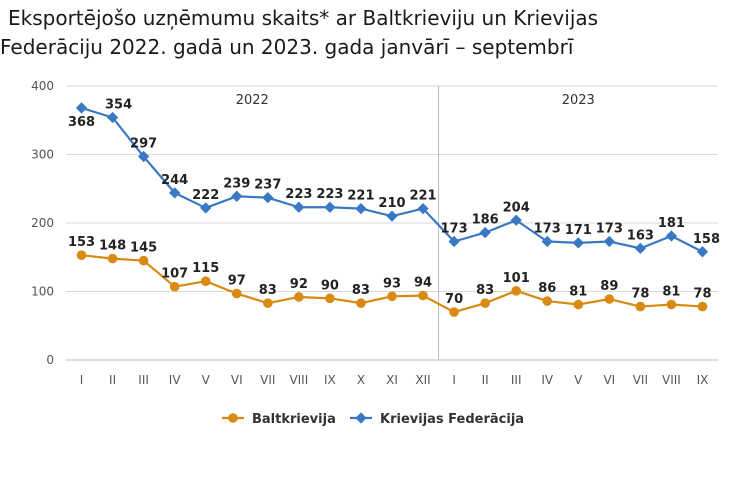  I want to click on data-label: 90, so click(330, 285).